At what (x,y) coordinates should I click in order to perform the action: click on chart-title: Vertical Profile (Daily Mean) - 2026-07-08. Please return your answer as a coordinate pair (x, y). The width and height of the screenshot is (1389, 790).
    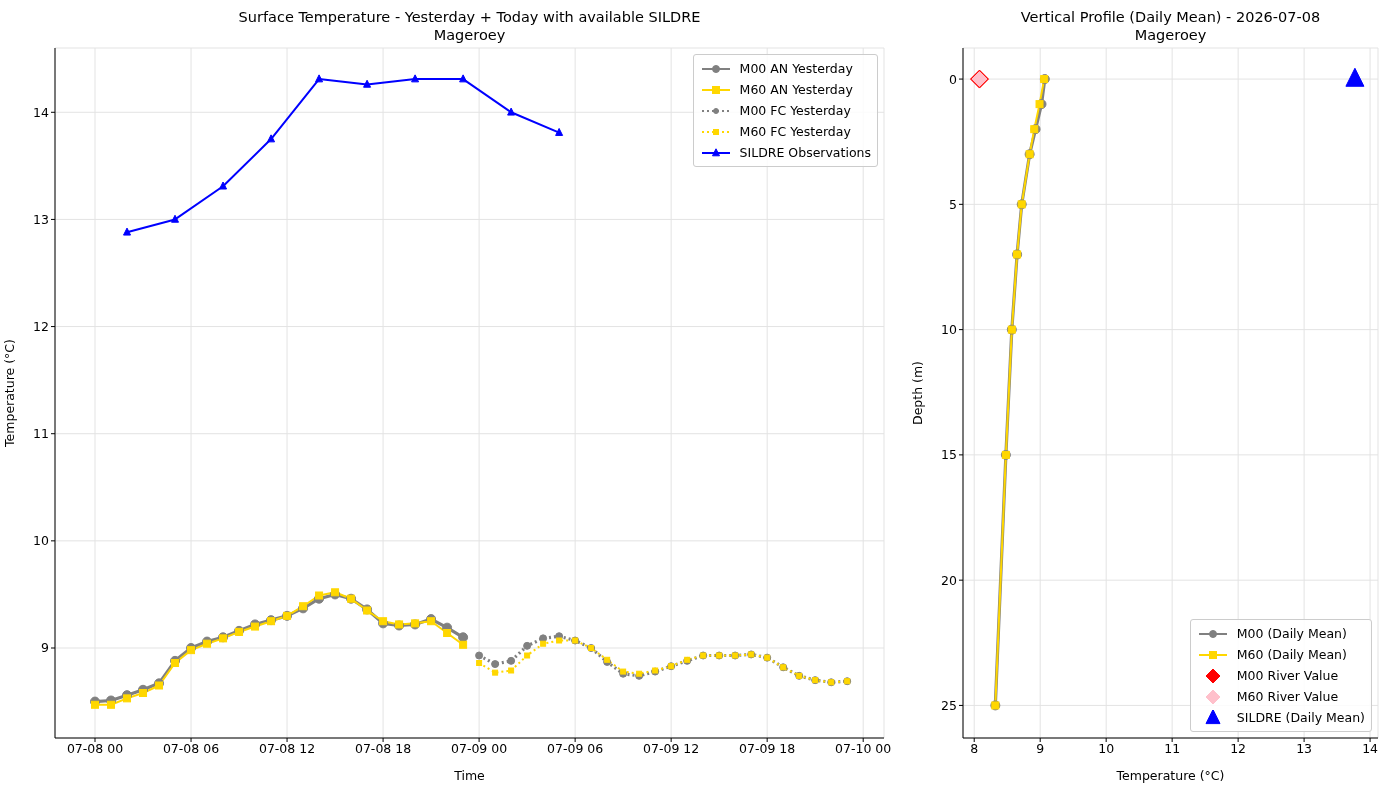
    Looking at the image, I should click on (1170, 17).